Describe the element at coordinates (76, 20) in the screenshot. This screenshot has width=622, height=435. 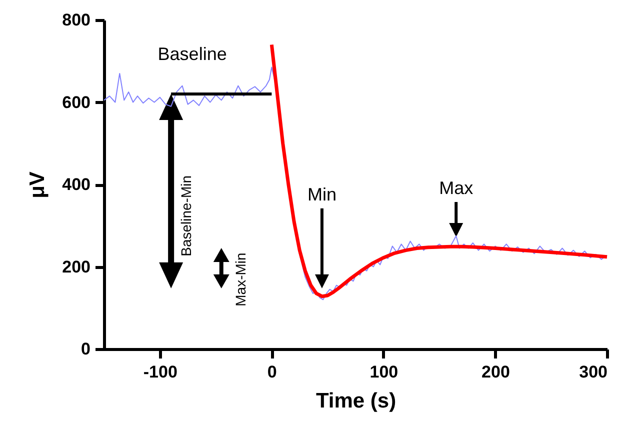
I see `y-tick-label: 800` at that location.